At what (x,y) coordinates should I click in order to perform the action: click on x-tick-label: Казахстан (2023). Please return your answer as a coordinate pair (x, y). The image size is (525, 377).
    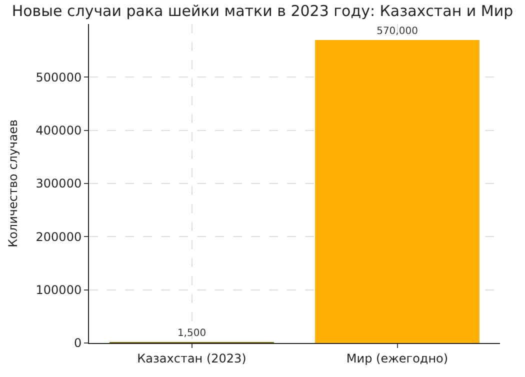
    Looking at the image, I should click on (191, 358).